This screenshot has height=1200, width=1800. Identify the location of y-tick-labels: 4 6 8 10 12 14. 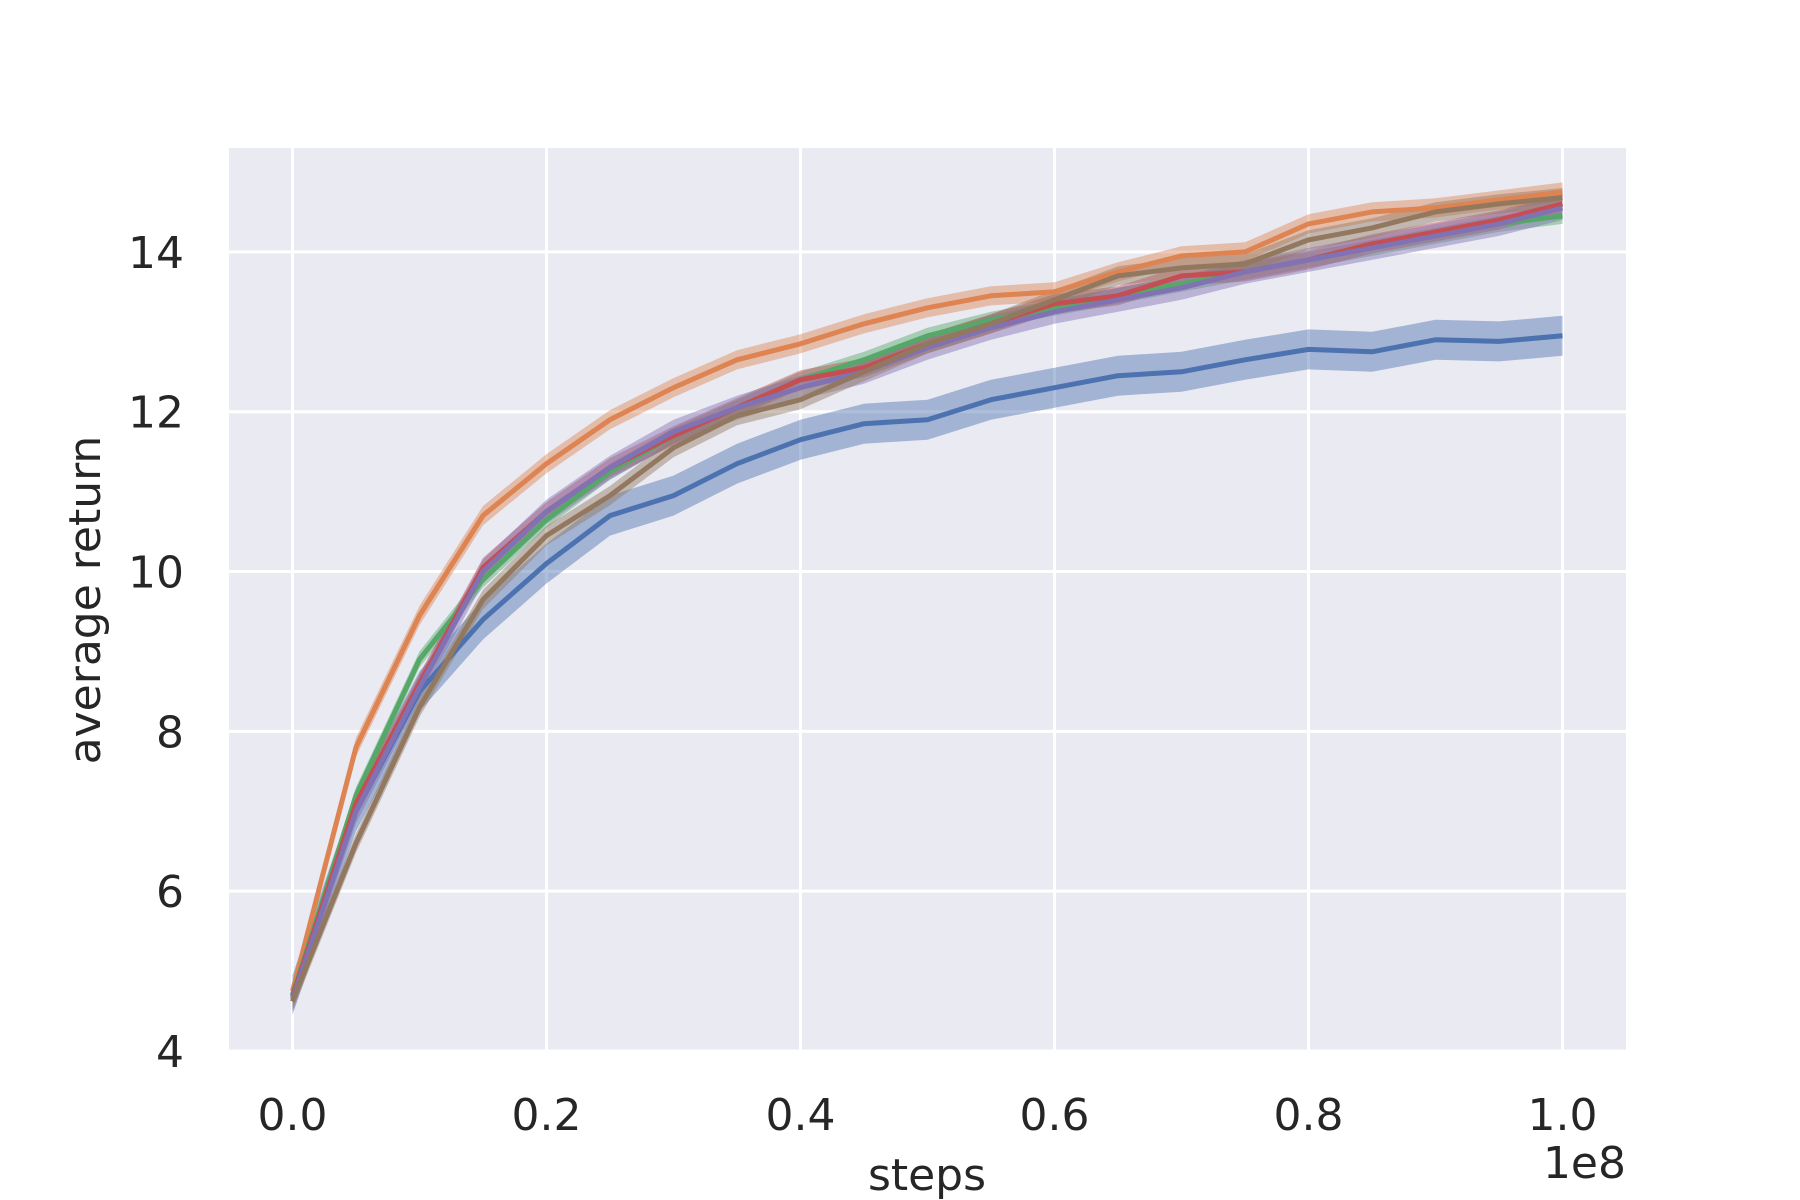
(156, 653).